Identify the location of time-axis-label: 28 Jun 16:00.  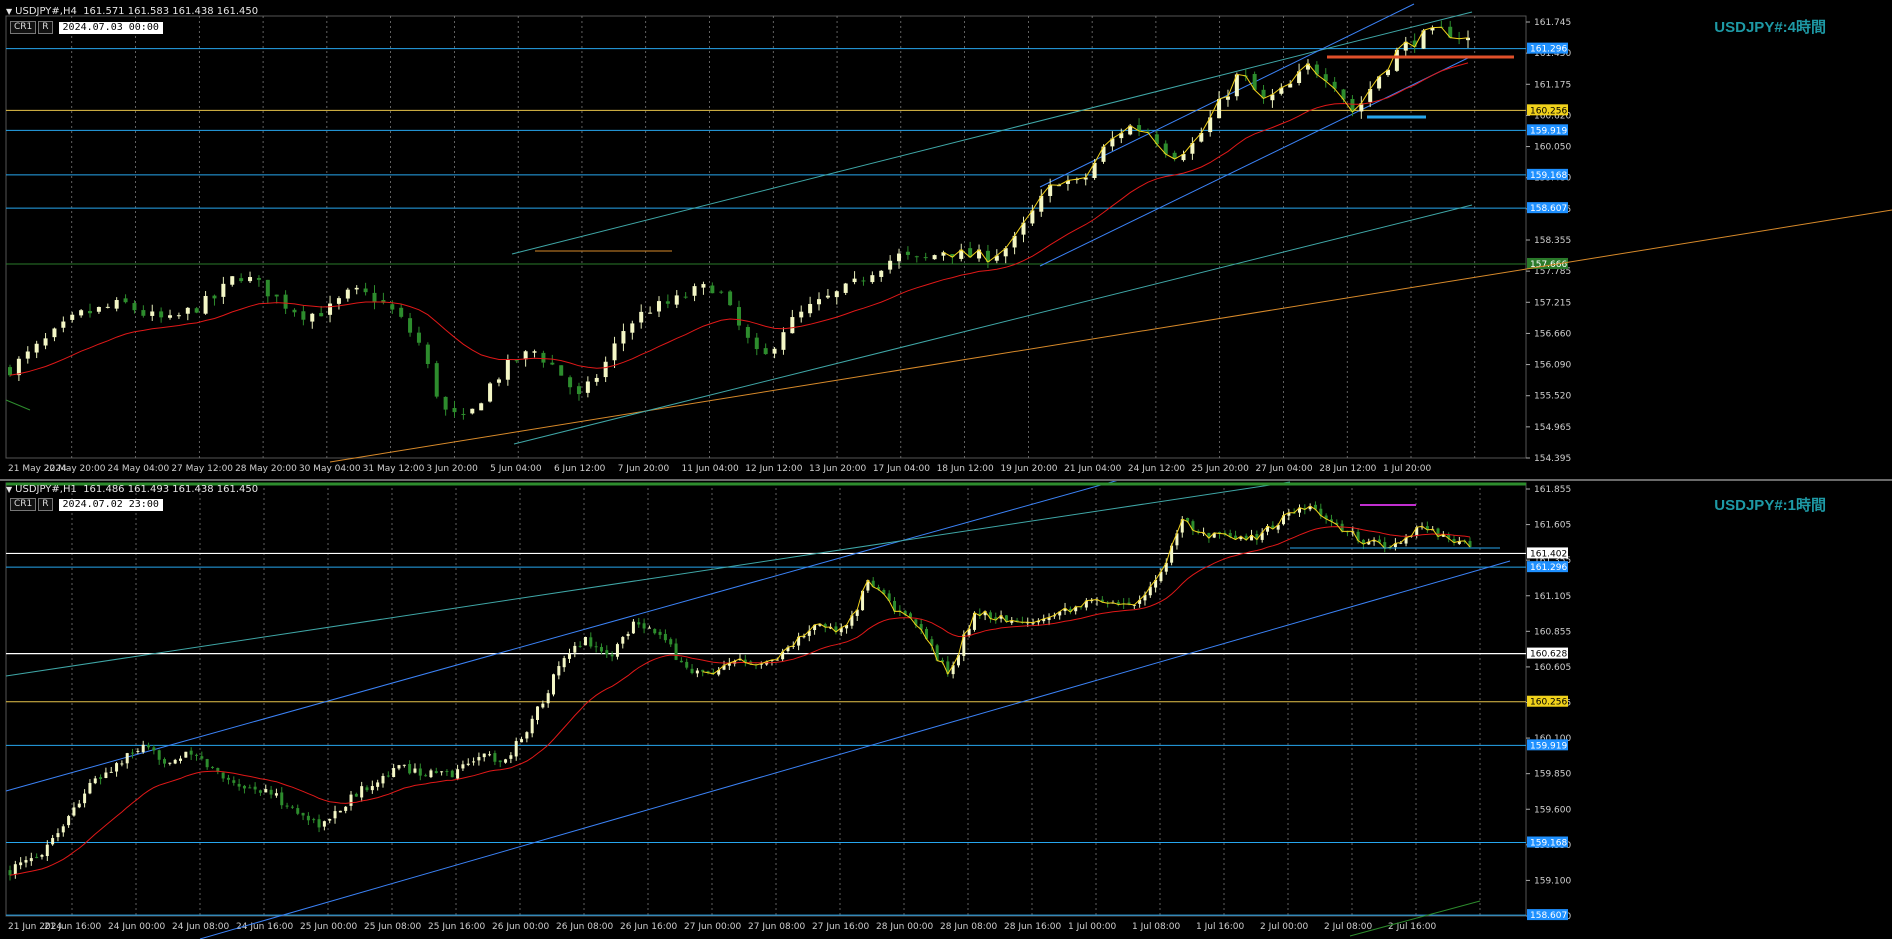
(1032, 927).